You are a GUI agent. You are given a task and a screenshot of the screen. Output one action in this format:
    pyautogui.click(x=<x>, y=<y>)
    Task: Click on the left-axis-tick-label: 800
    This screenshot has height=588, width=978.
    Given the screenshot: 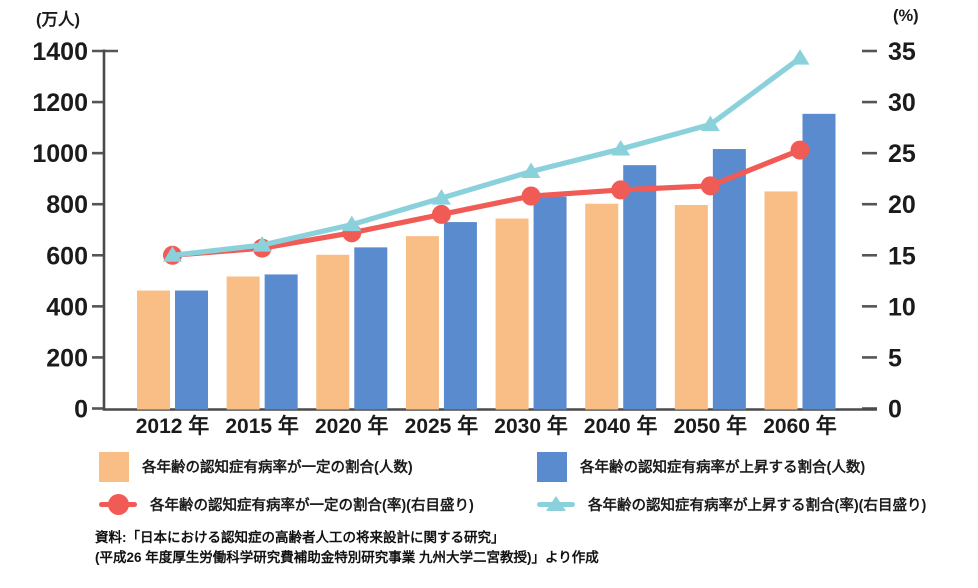 What is the action you would take?
    pyautogui.click(x=67, y=205)
    